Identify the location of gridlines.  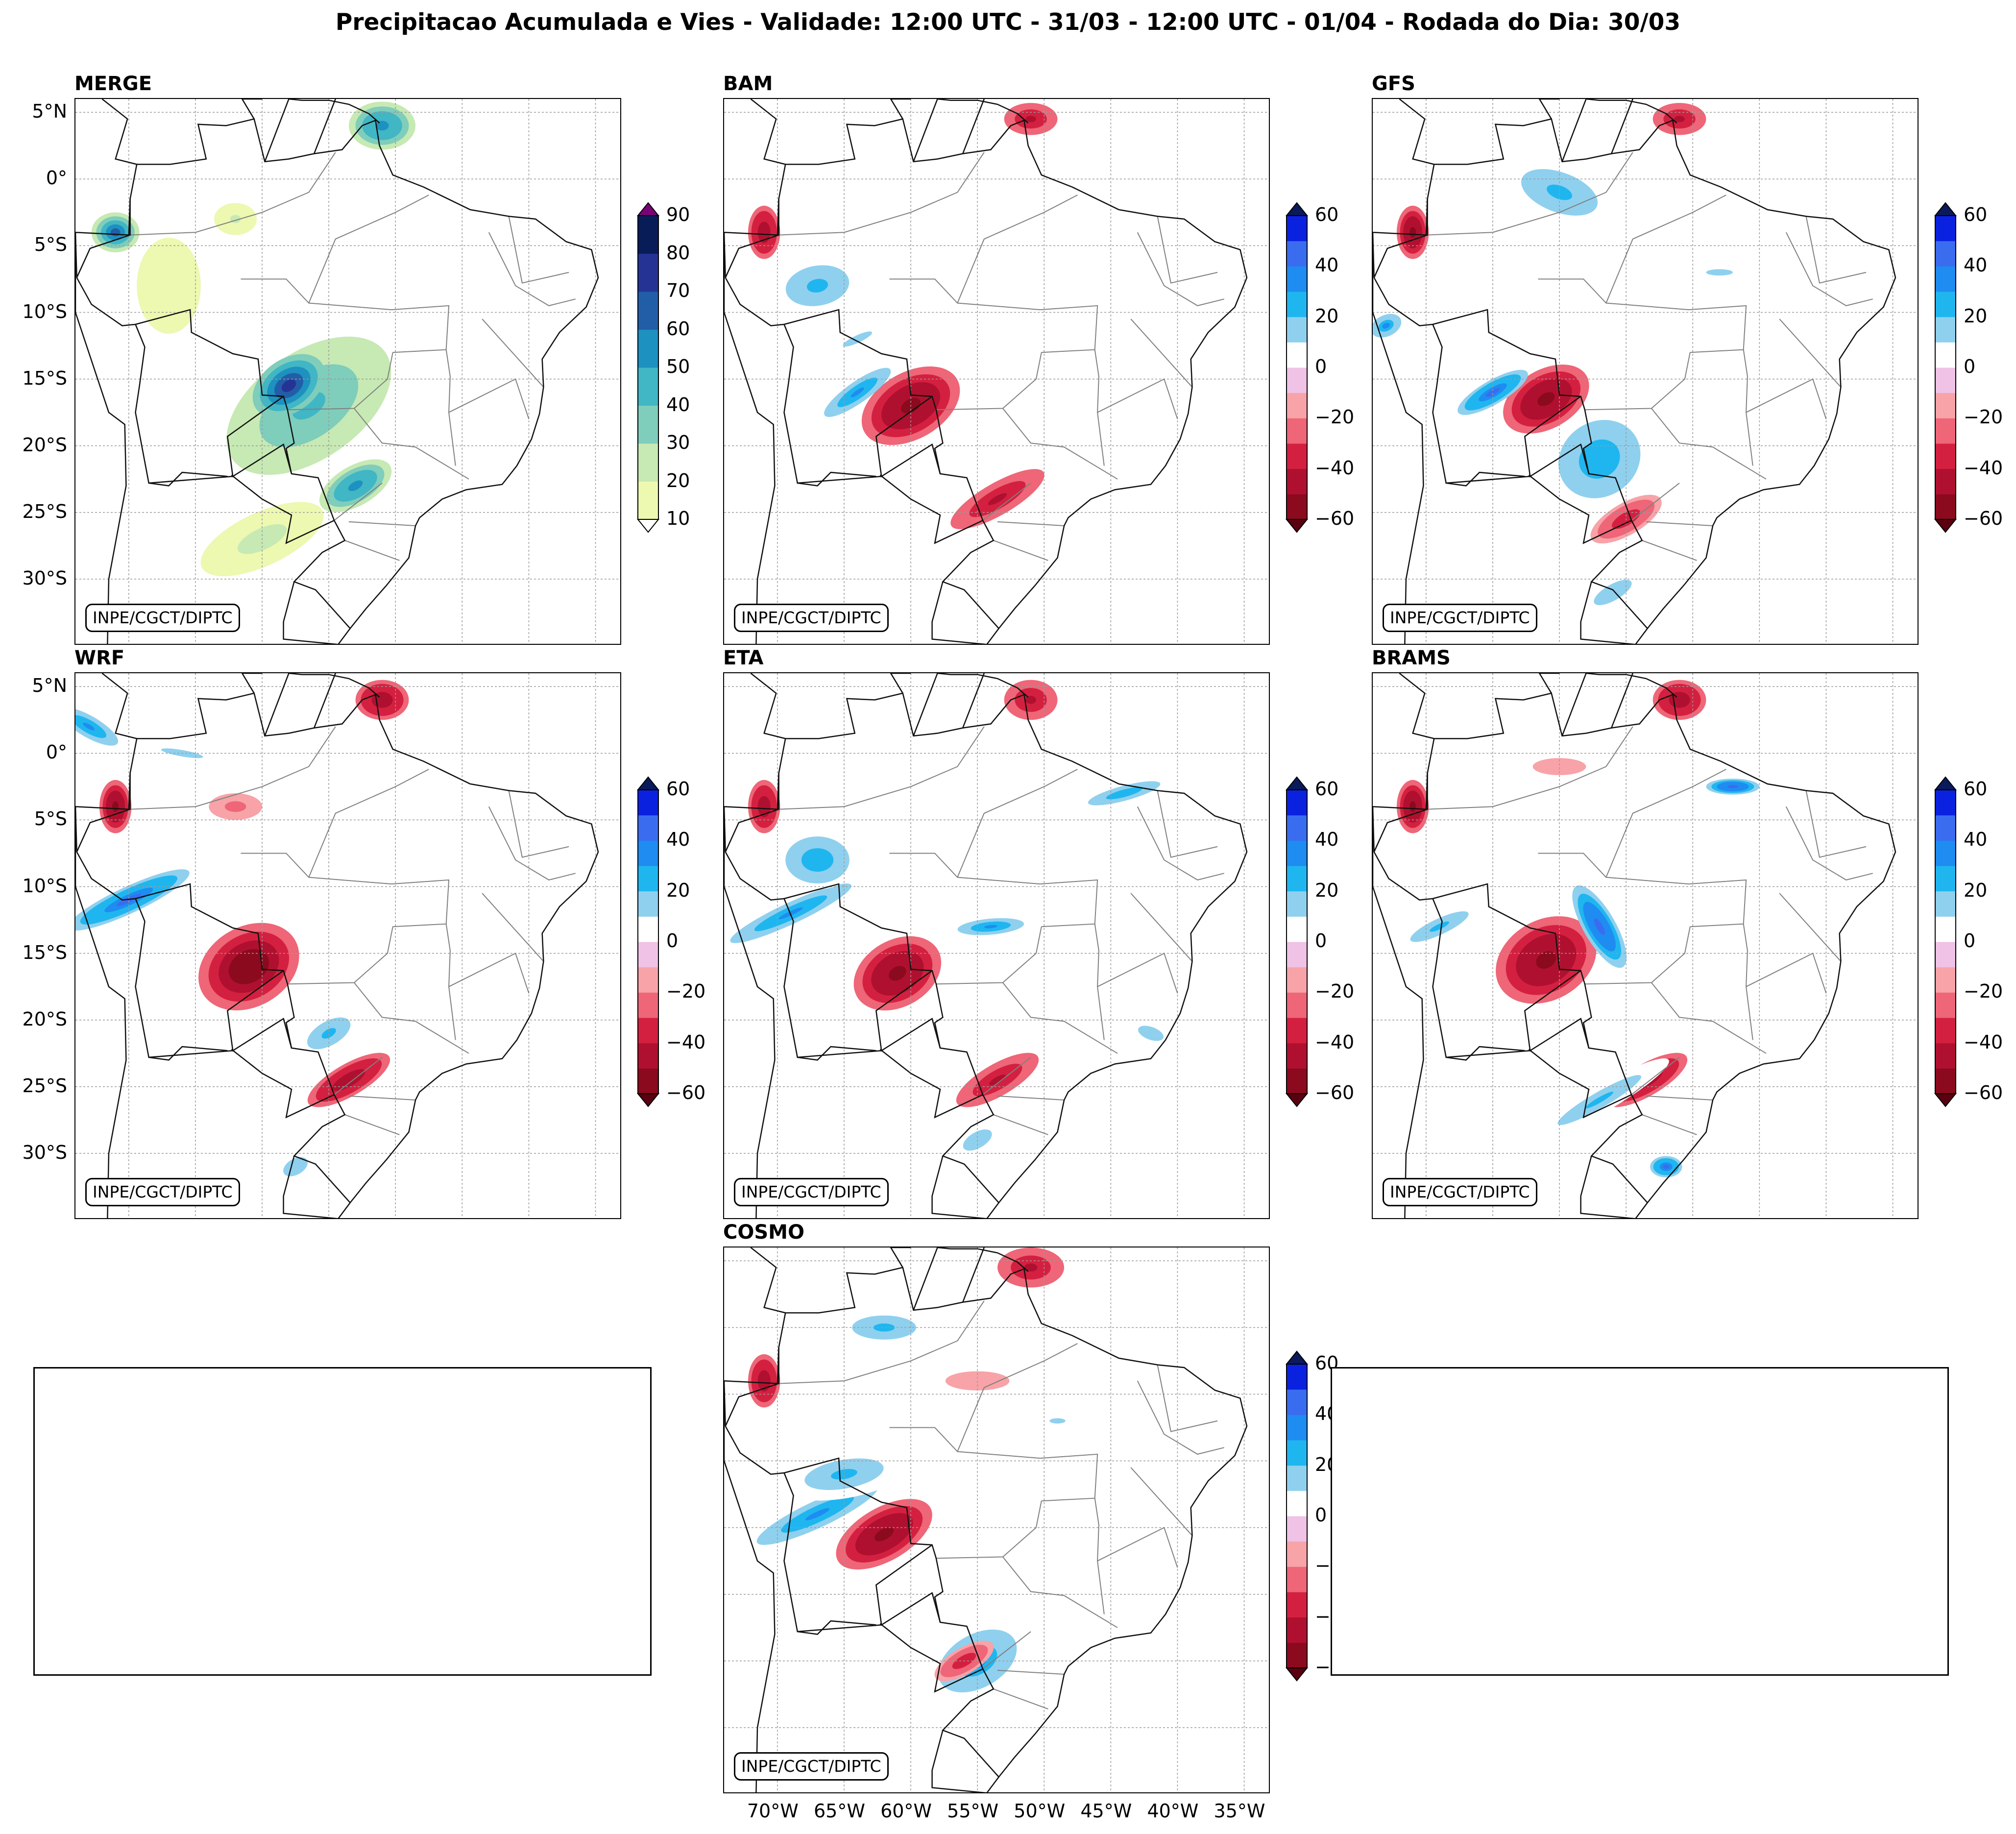
(996, 371).